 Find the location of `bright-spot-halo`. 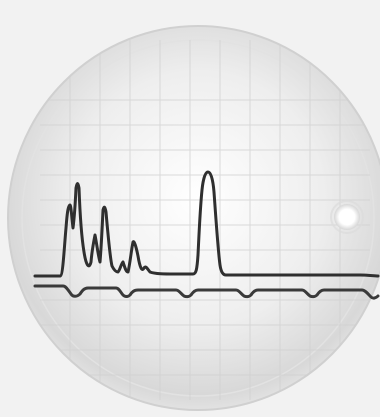

bright-spot-halo is located at coordinates (347, 217).